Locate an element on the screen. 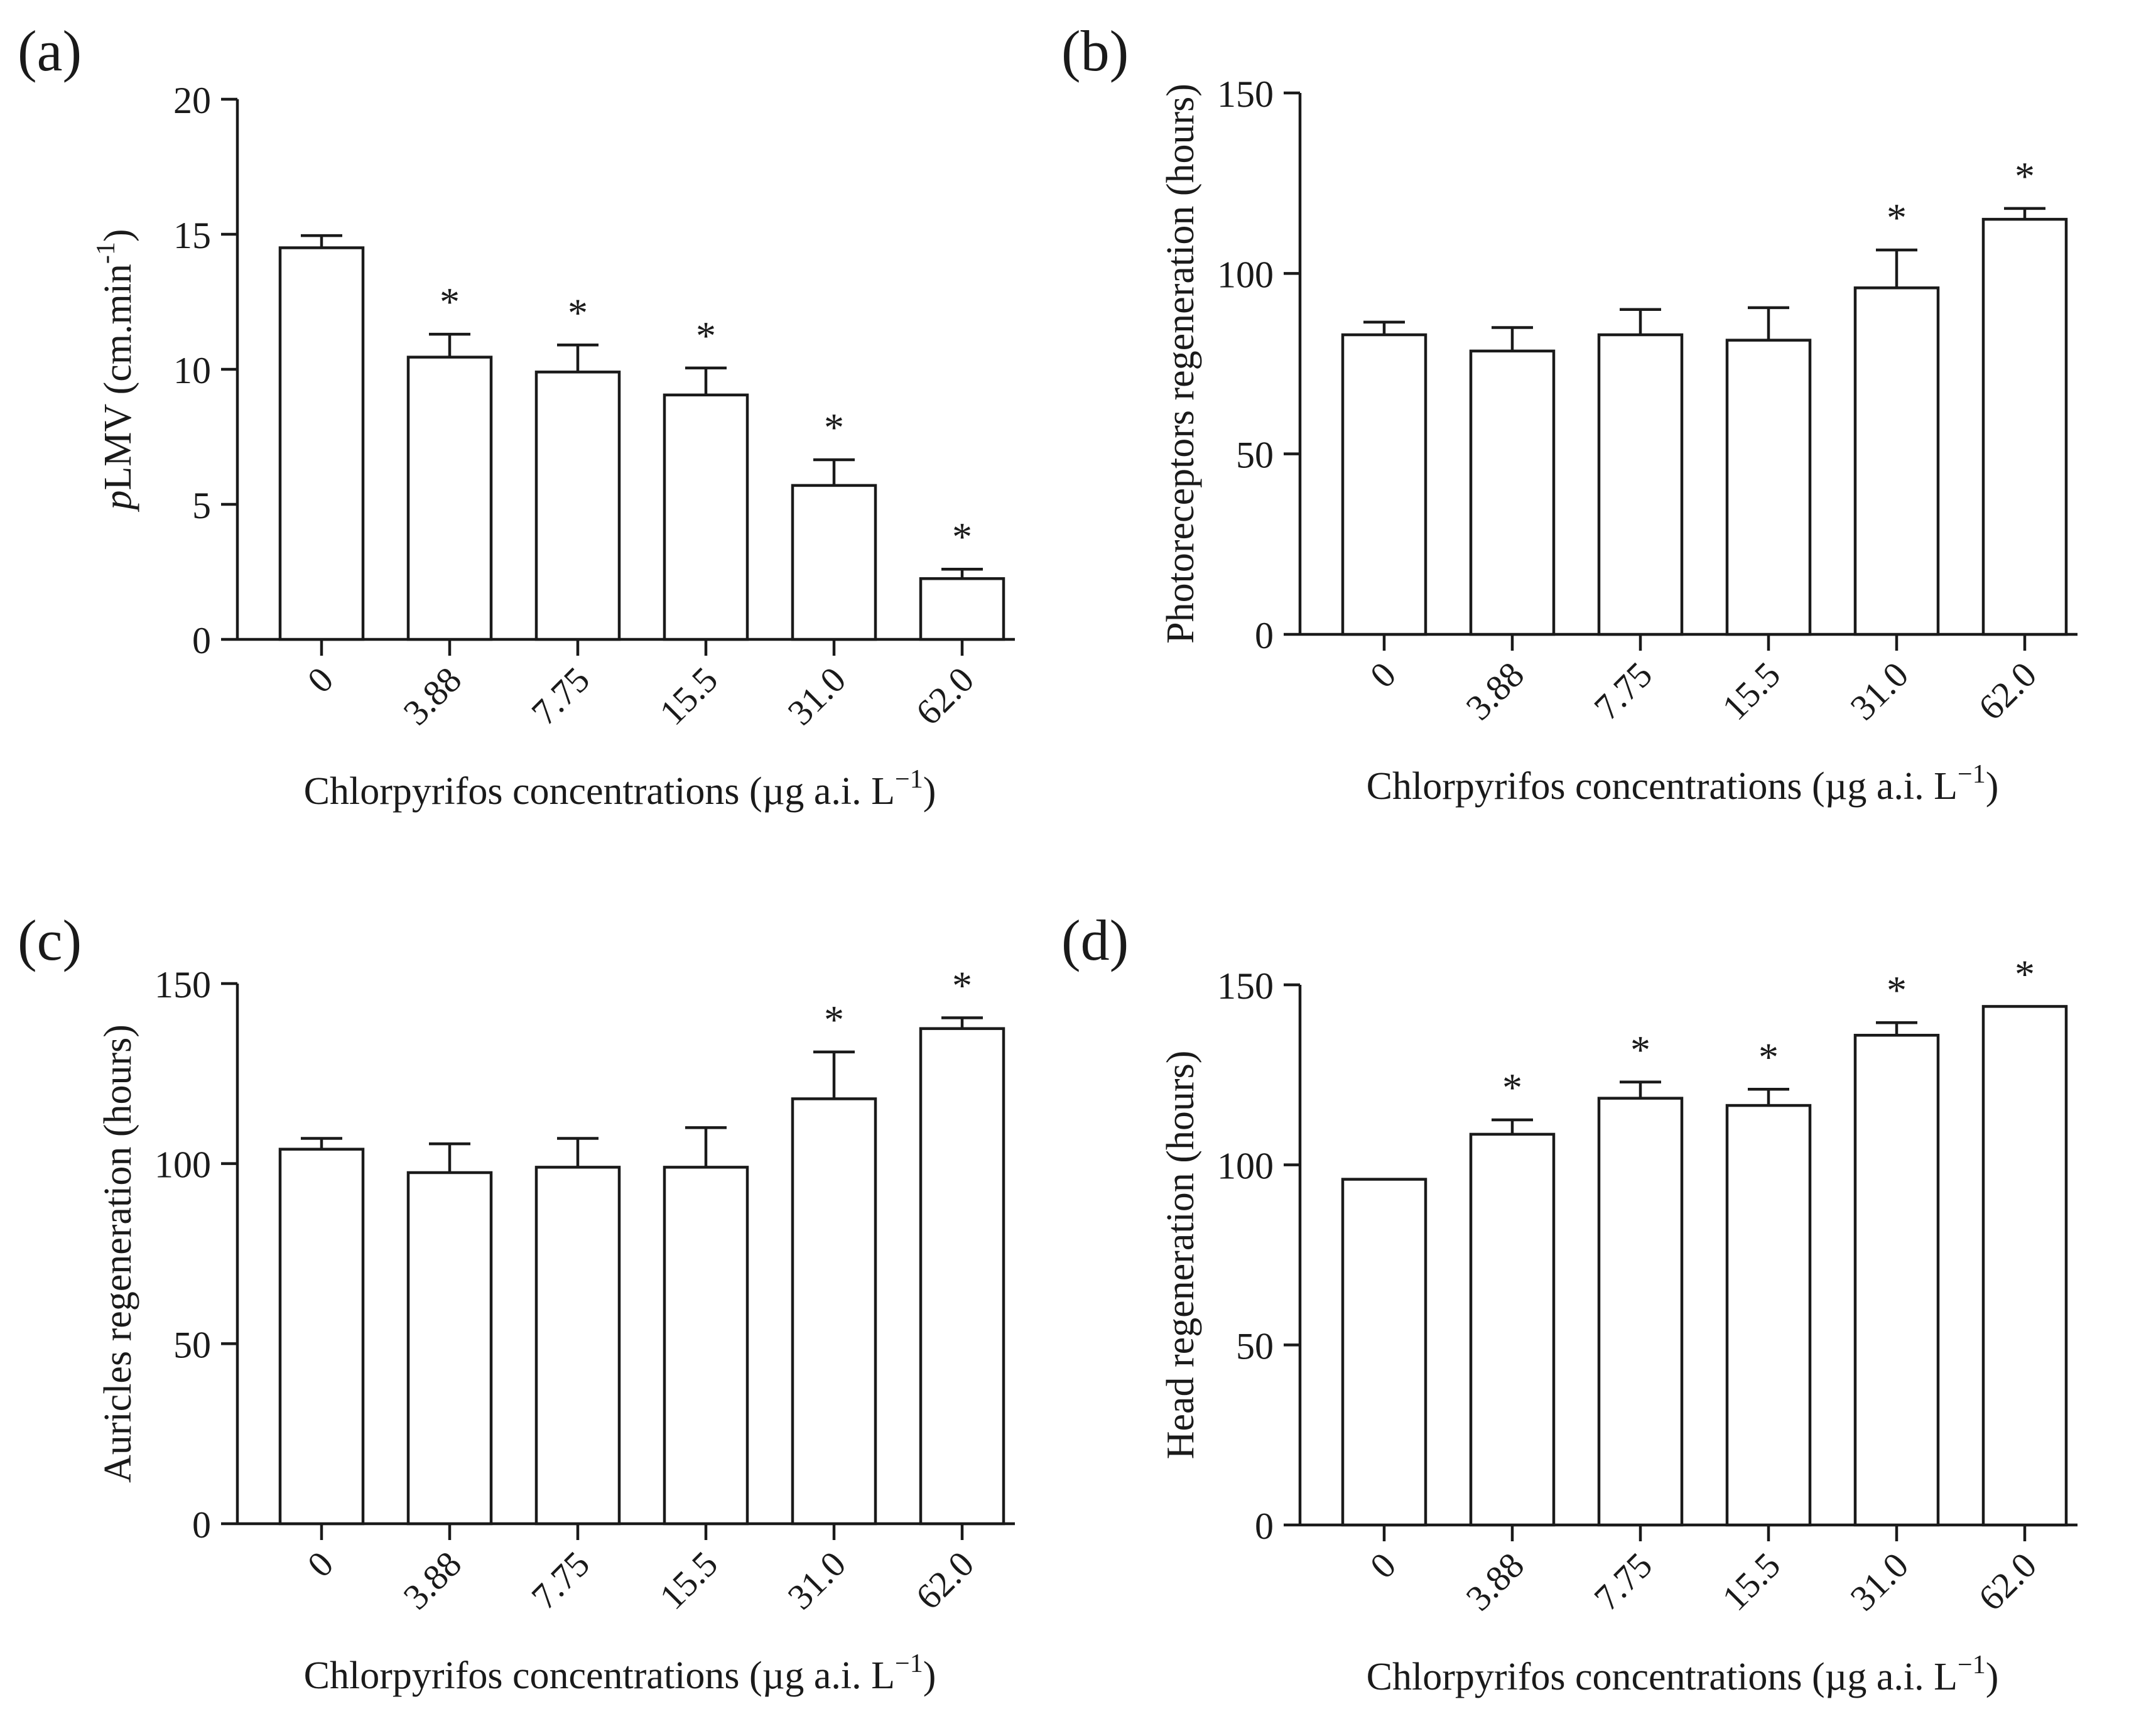  panel-label: (c) is located at coordinates (50, 940).